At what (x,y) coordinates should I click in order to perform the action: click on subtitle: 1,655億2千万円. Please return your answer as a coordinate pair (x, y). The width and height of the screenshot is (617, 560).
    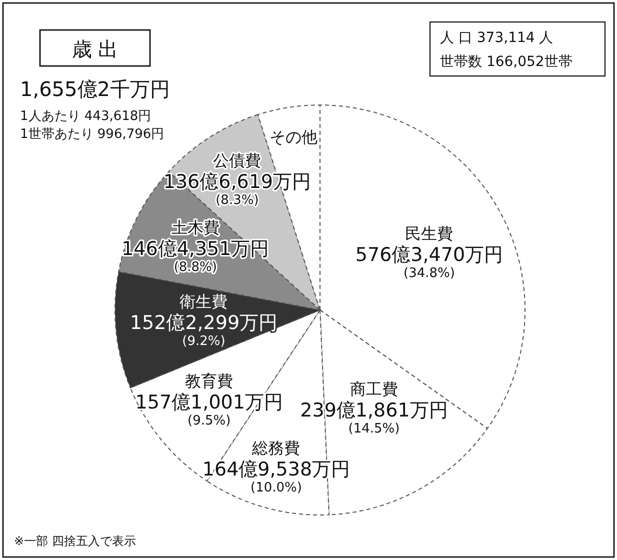
    Looking at the image, I should click on (95, 89).